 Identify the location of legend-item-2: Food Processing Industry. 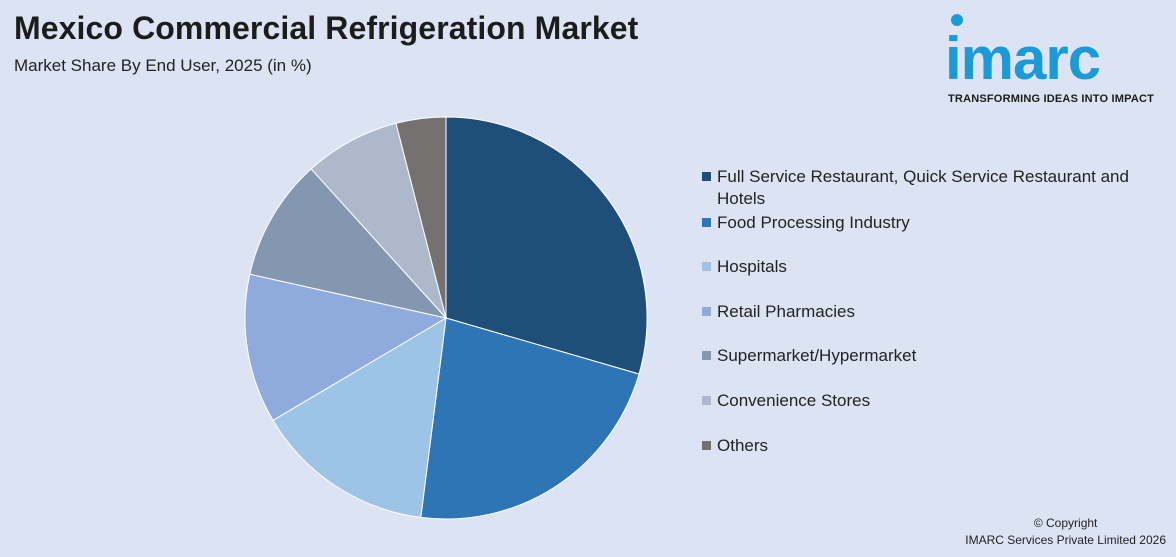
(919, 223).